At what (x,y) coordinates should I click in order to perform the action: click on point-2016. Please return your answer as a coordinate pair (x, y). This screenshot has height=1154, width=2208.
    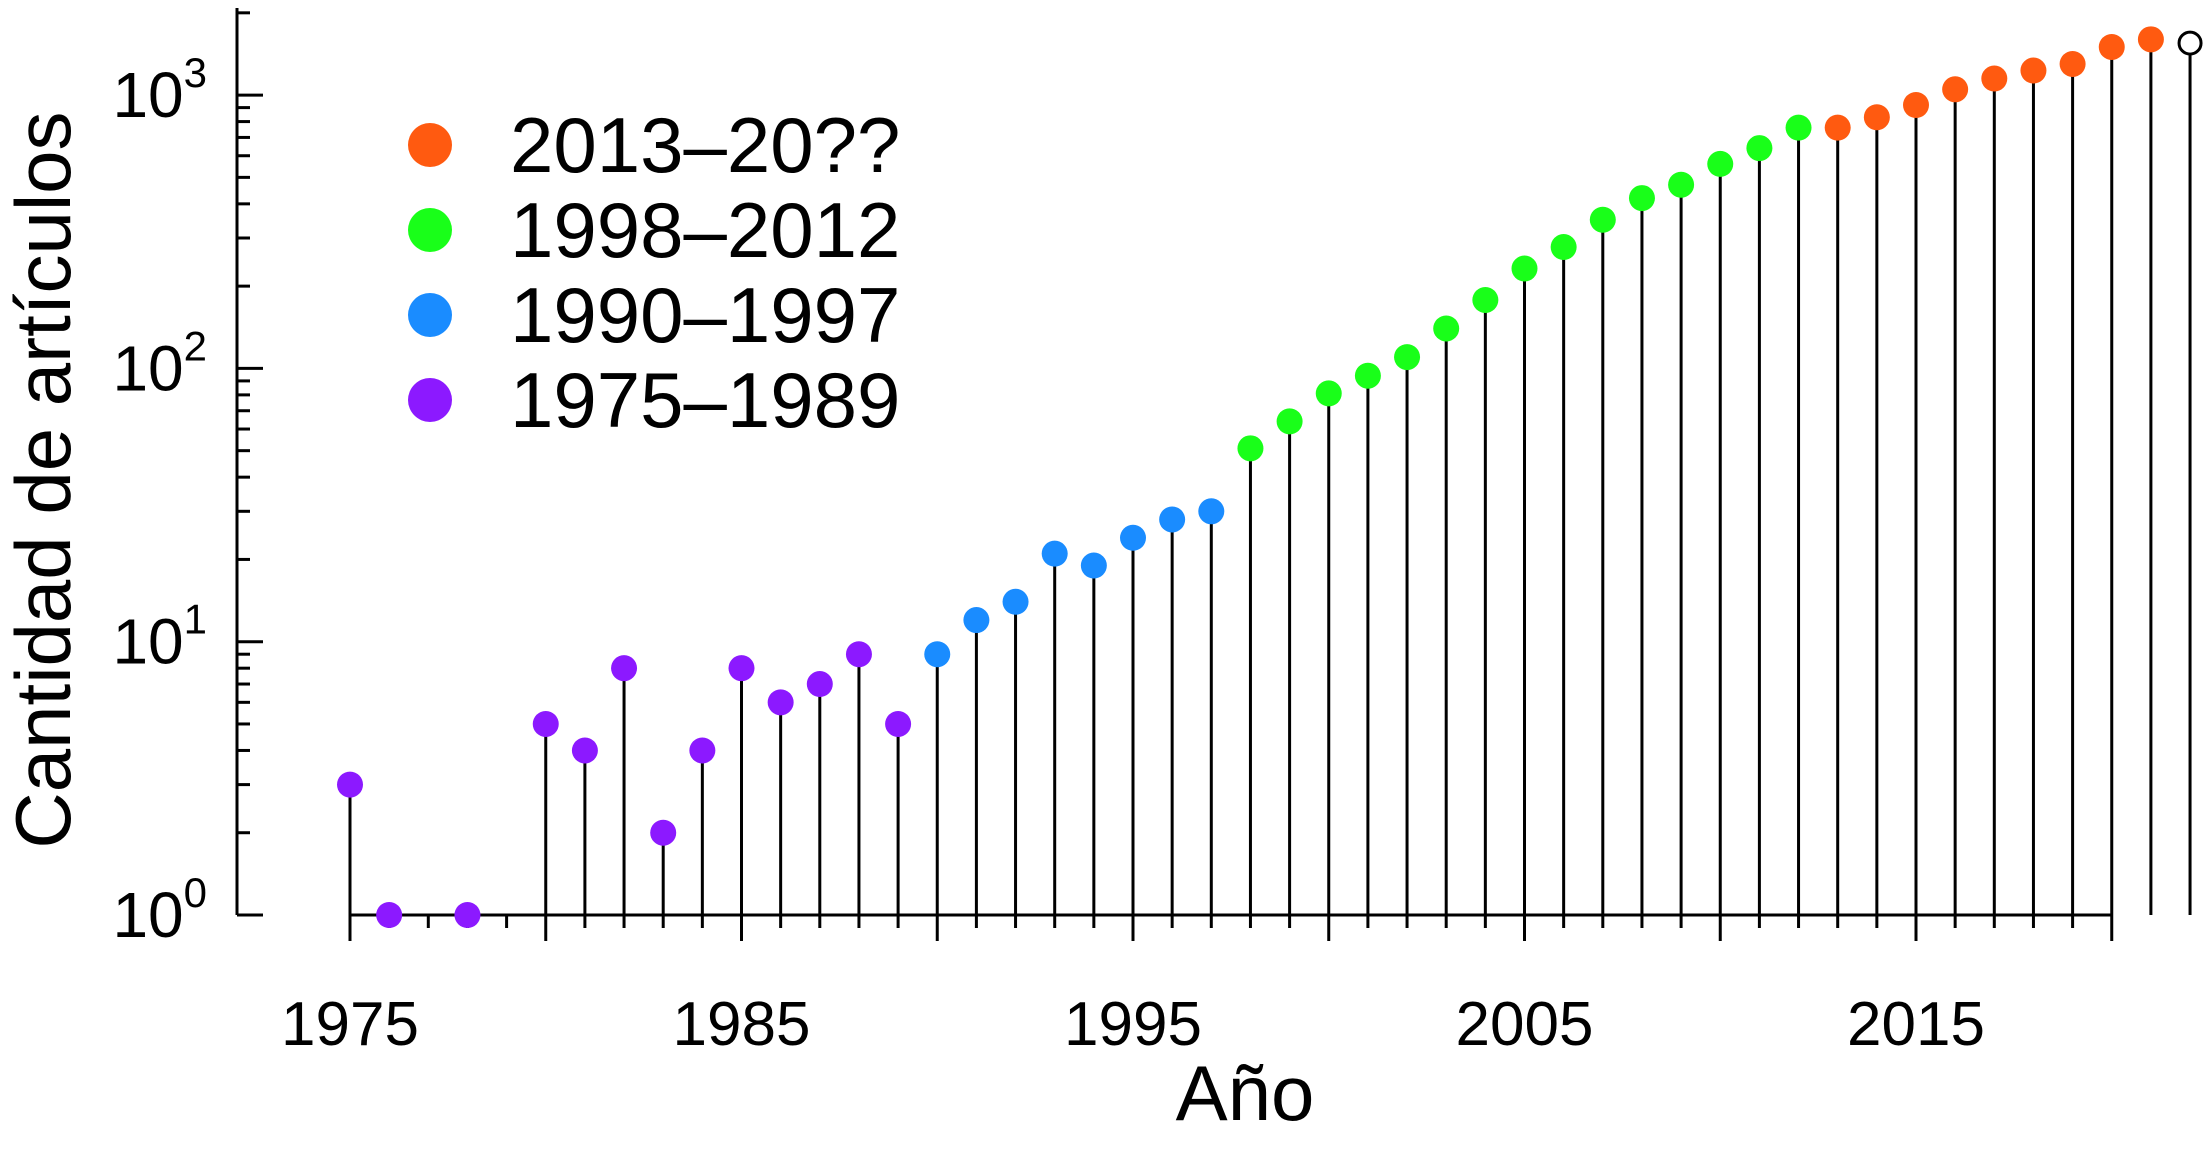
    Looking at the image, I should click on (1955, 89).